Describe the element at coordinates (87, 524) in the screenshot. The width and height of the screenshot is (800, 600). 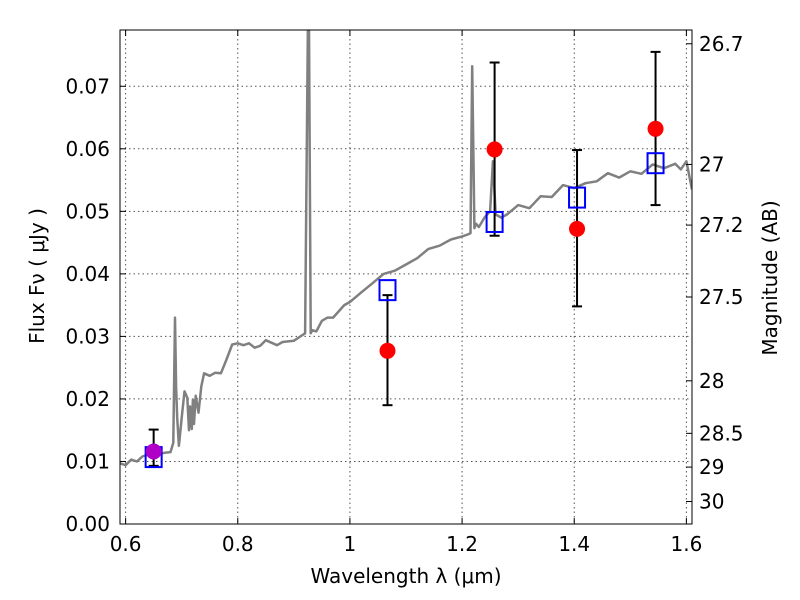
I see `y-tick-label: 0.00` at that location.